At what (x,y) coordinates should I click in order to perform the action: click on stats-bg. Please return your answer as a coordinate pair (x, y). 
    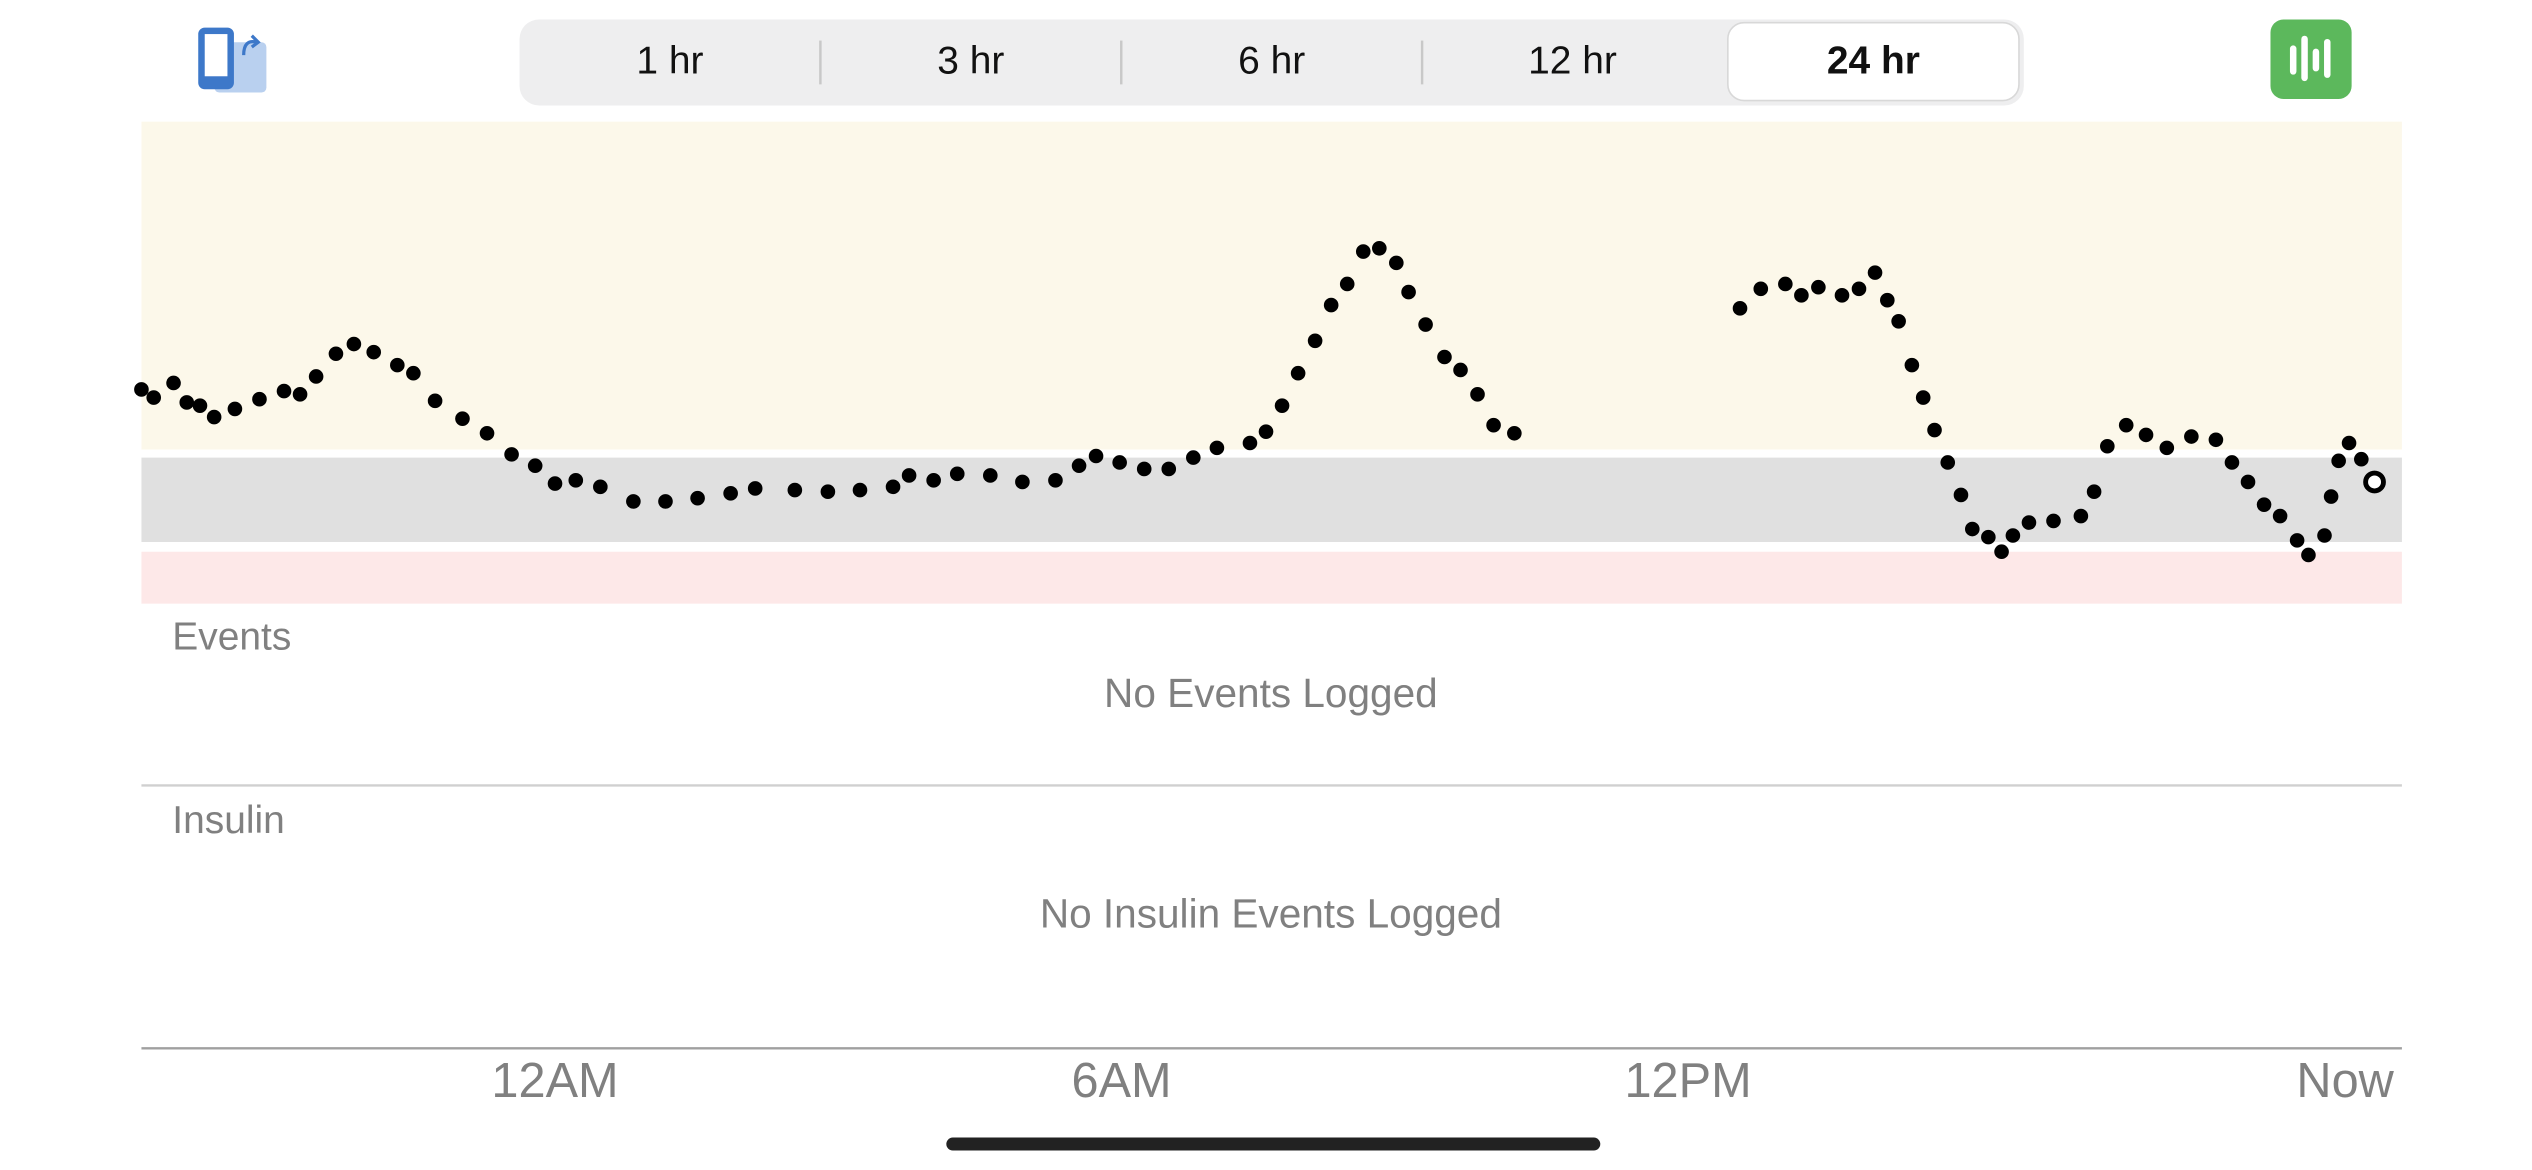
    Looking at the image, I should click on (2311, 59).